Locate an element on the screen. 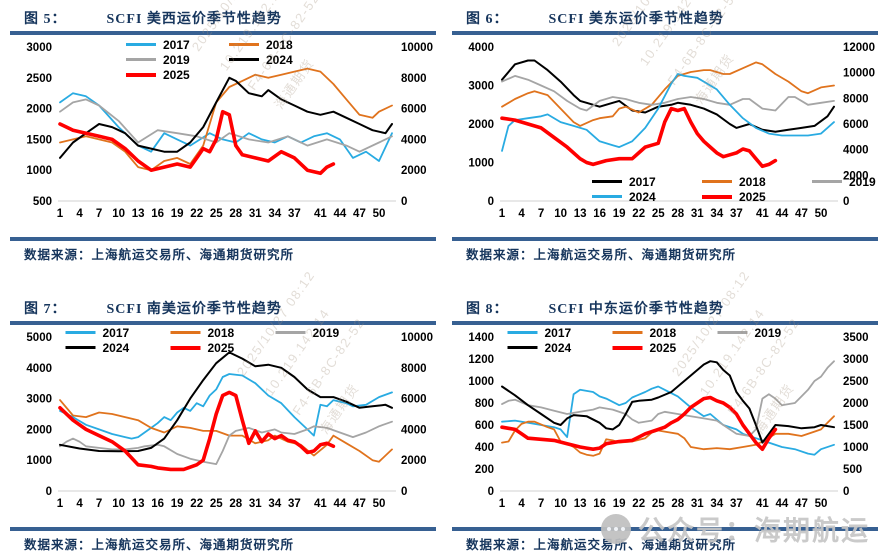  figure-8-title-row: 图 8： SCFI 中东运价季节性趋势 is located at coordinates (665, 307).